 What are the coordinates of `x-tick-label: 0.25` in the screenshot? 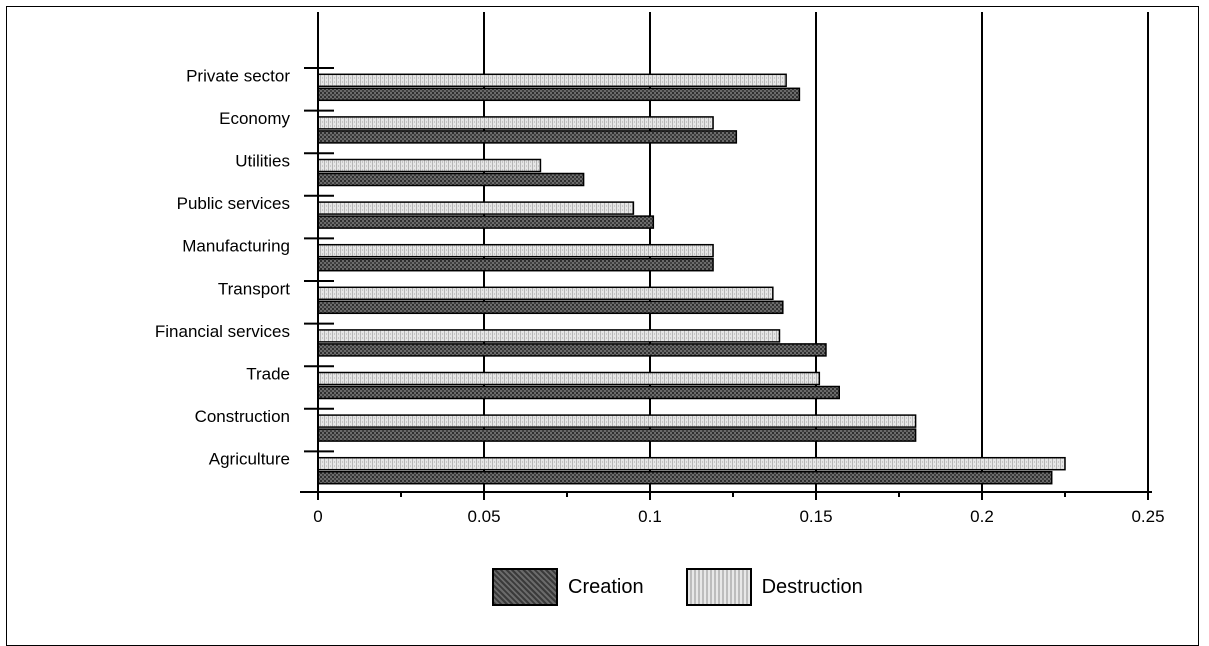 It's located at (1147, 516).